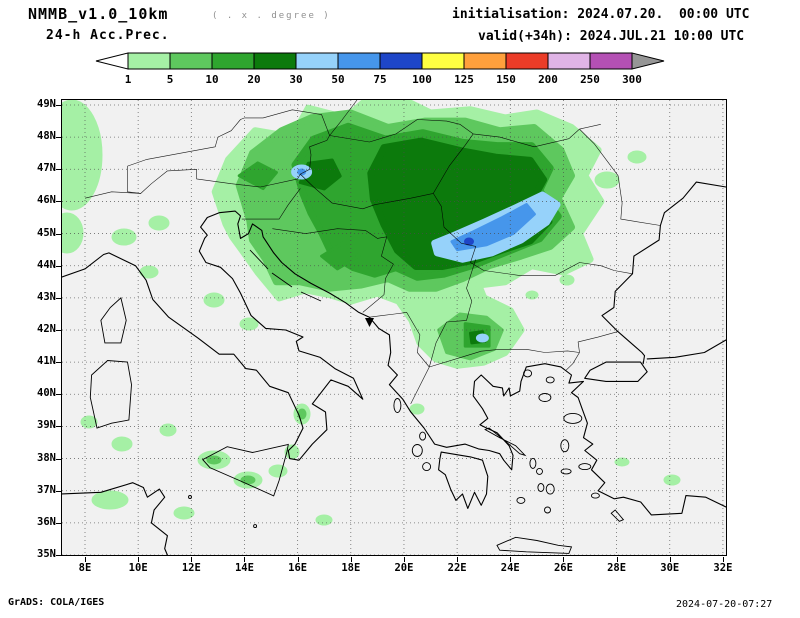  What do you see at coordinates (138, 568) in the screenshot?
I see `lon-label: 10E` at bounding box center [138, 568].